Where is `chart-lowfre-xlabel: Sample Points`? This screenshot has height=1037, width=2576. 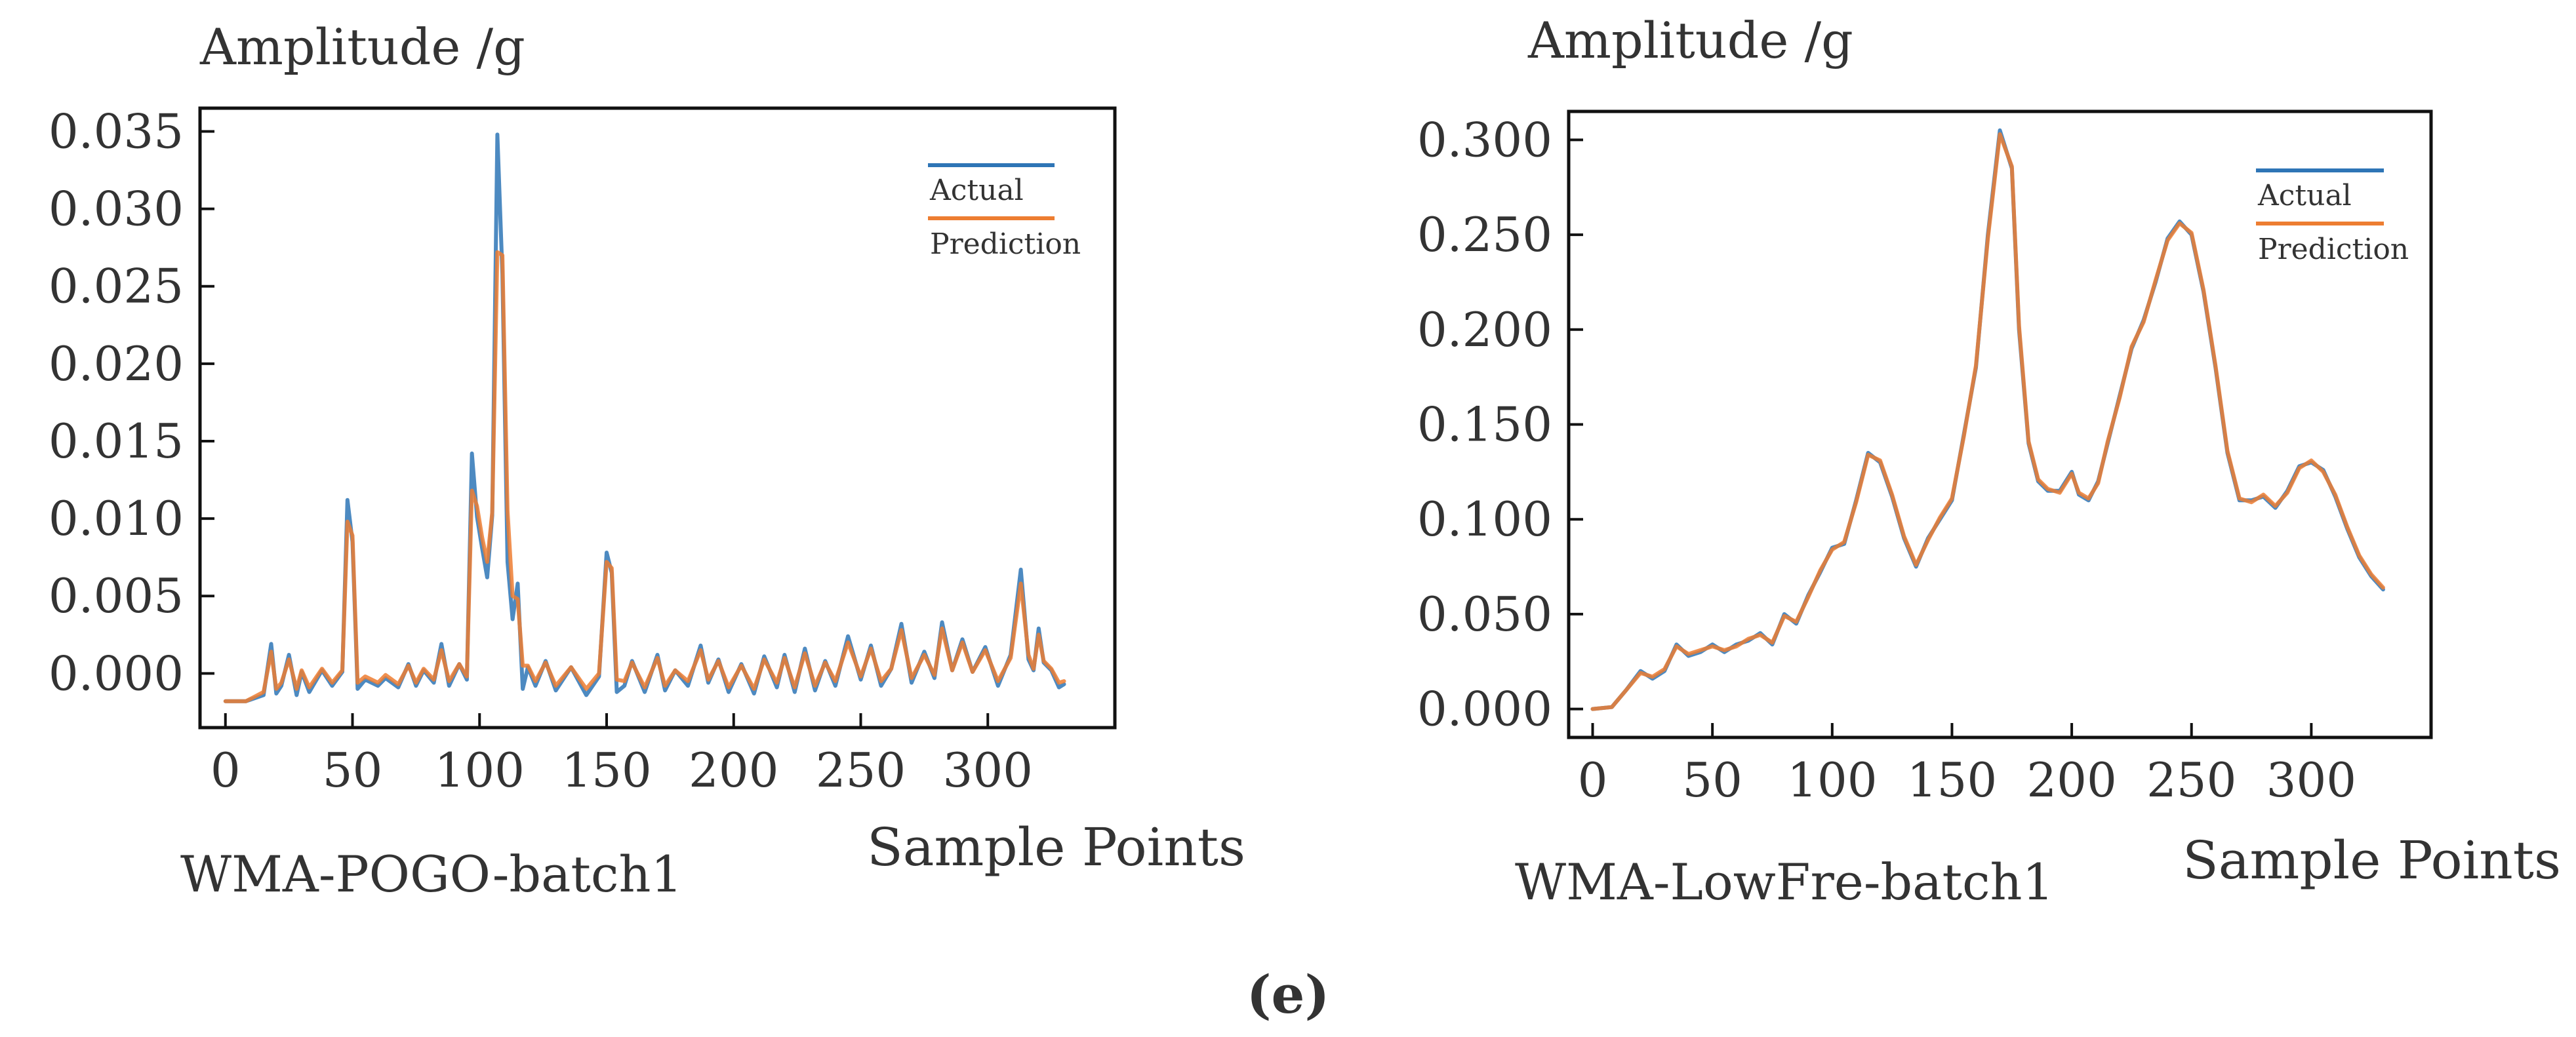 chart-lowfre-xlabel: Sample Points is located at coordinates (2372, 860).